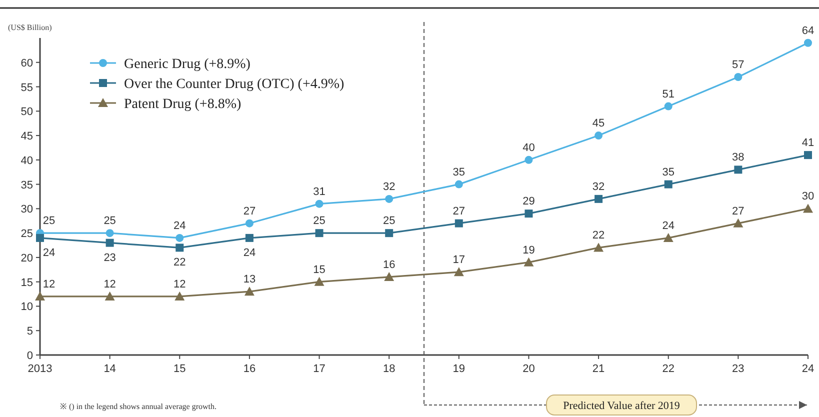 This screenshot has width=819, height=417. I want to click on data-label: 19, so click(528, 250).